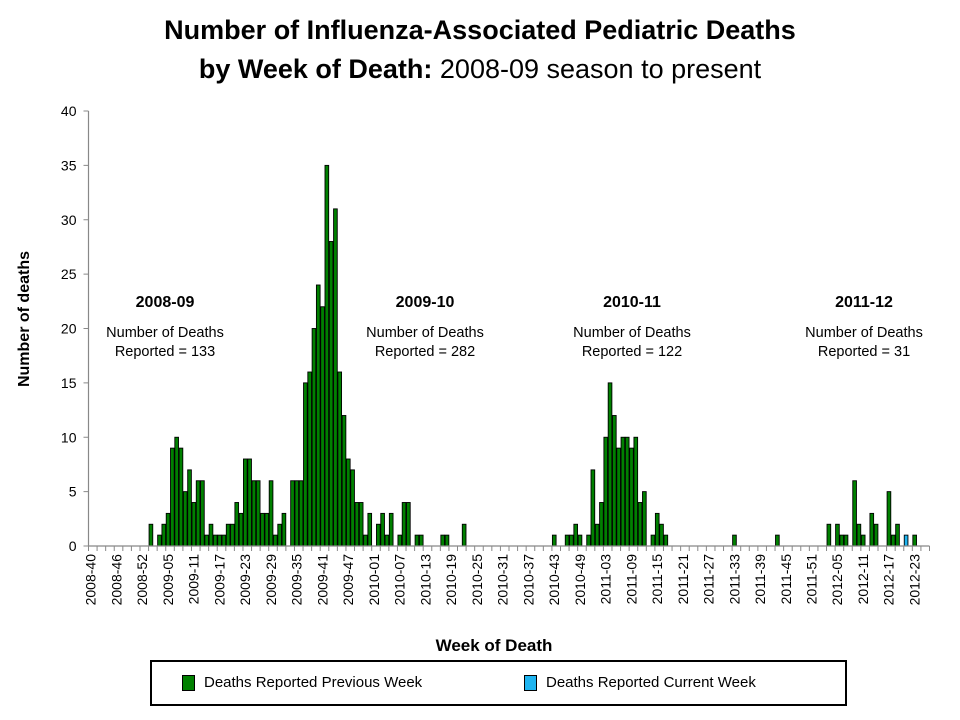  What do you see at coordinates (451, 580) in the screenshot?
I see `x-tick-label: 2010-19` at bounding box center [451, 580].